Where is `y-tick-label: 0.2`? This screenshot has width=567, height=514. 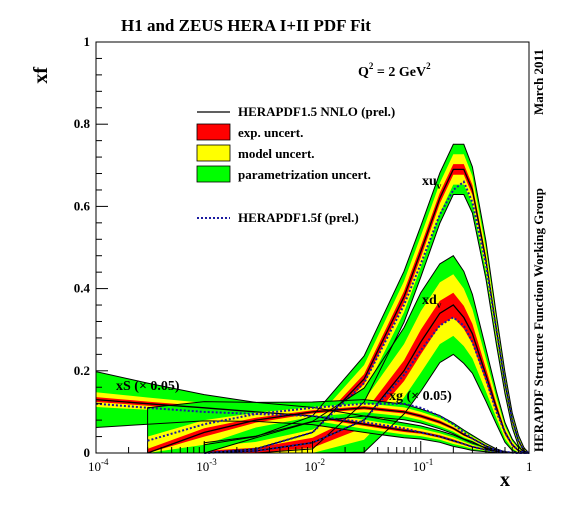
y-tick-label: 0.2 is located at coordinates (82, 370).